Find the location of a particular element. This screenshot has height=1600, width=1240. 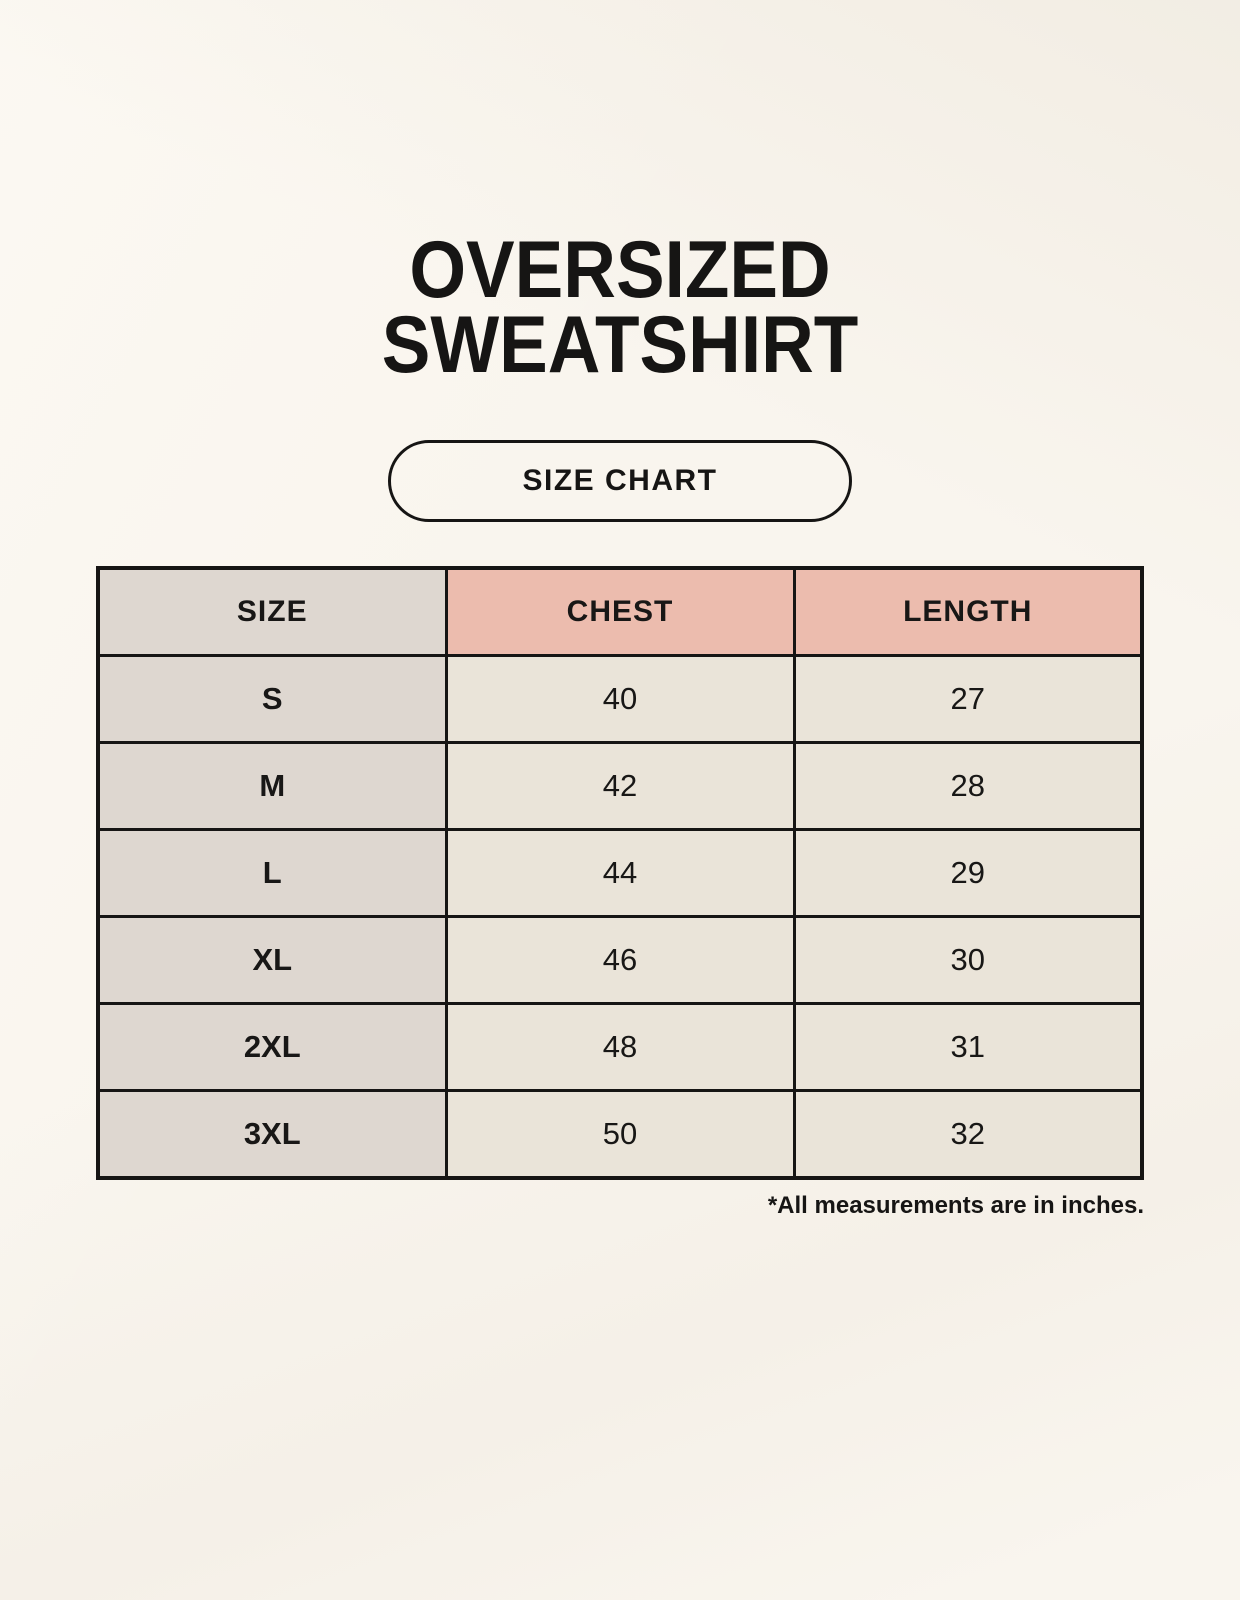

chest-cell: 46 is located at coordinates (620, 959).